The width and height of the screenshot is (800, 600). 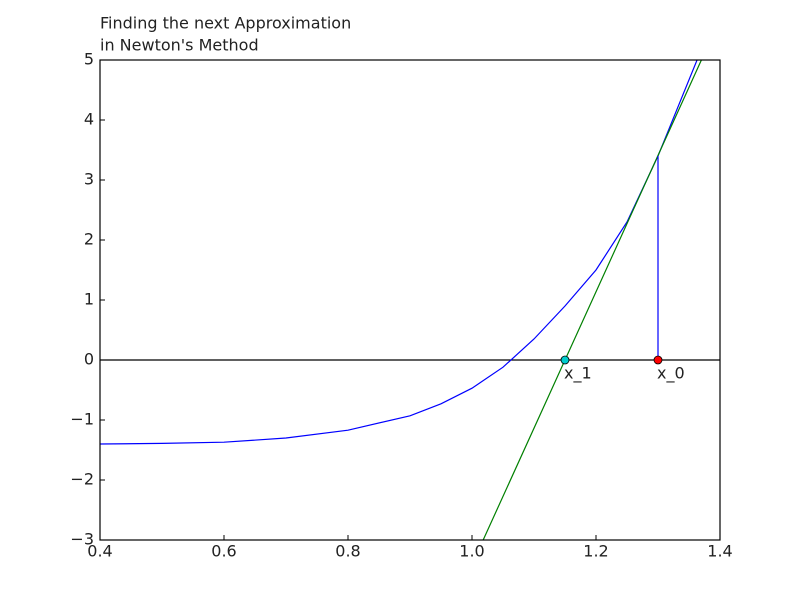 I want to click on y-tick-label: −3, so click(x=82, y=539).